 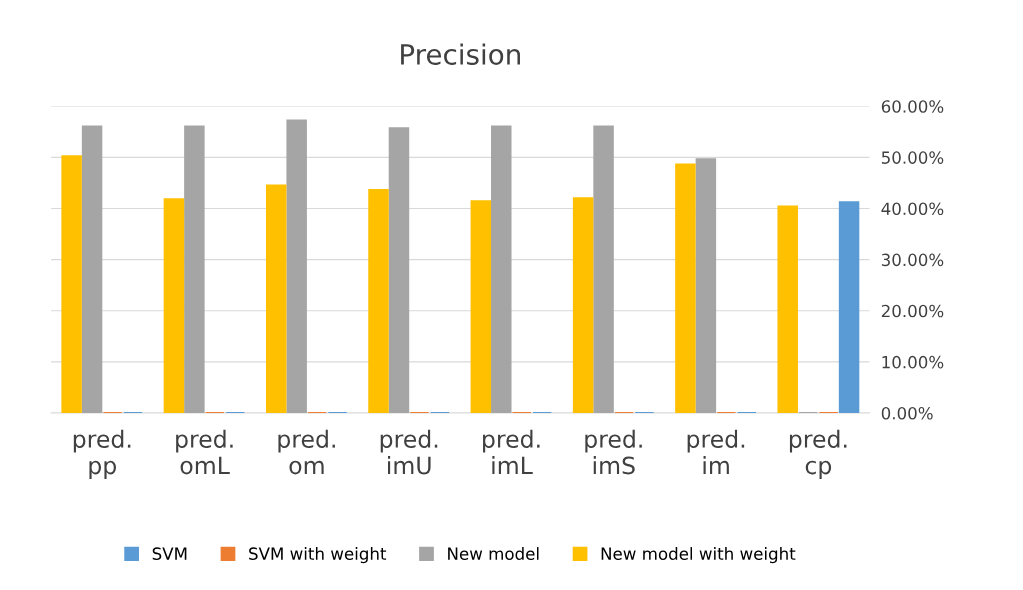 What do you see at coordinates (912, 260) in the screenshot?
I see `y-tick-label: 30.00%` at bounding box center [912, 260].